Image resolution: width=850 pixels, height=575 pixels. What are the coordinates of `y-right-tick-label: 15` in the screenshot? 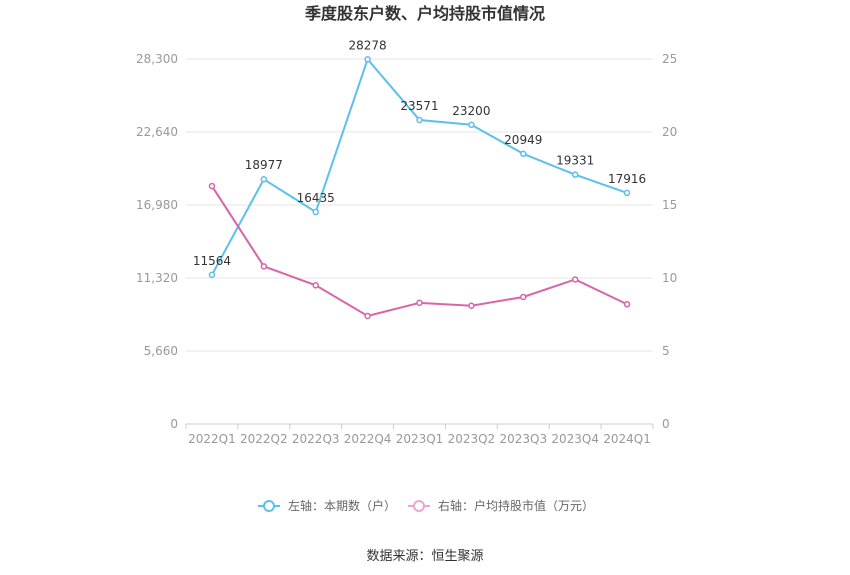 It's located at (669, 205).